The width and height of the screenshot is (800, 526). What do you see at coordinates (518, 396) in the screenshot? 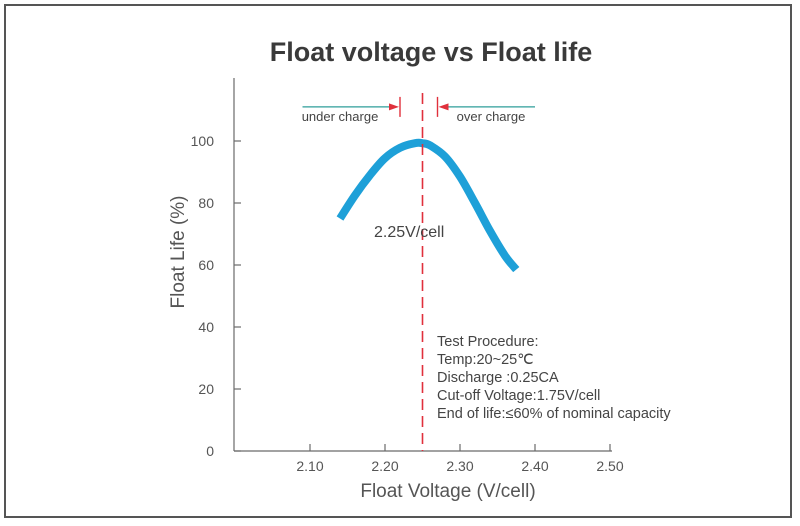
I see `note-line-4: Cut-off Voltage:1.75V/cell` at bounding box center [518, 396].